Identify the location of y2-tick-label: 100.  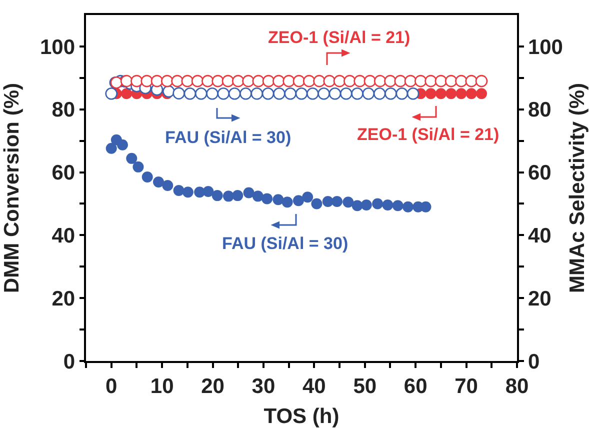
(545, 47).